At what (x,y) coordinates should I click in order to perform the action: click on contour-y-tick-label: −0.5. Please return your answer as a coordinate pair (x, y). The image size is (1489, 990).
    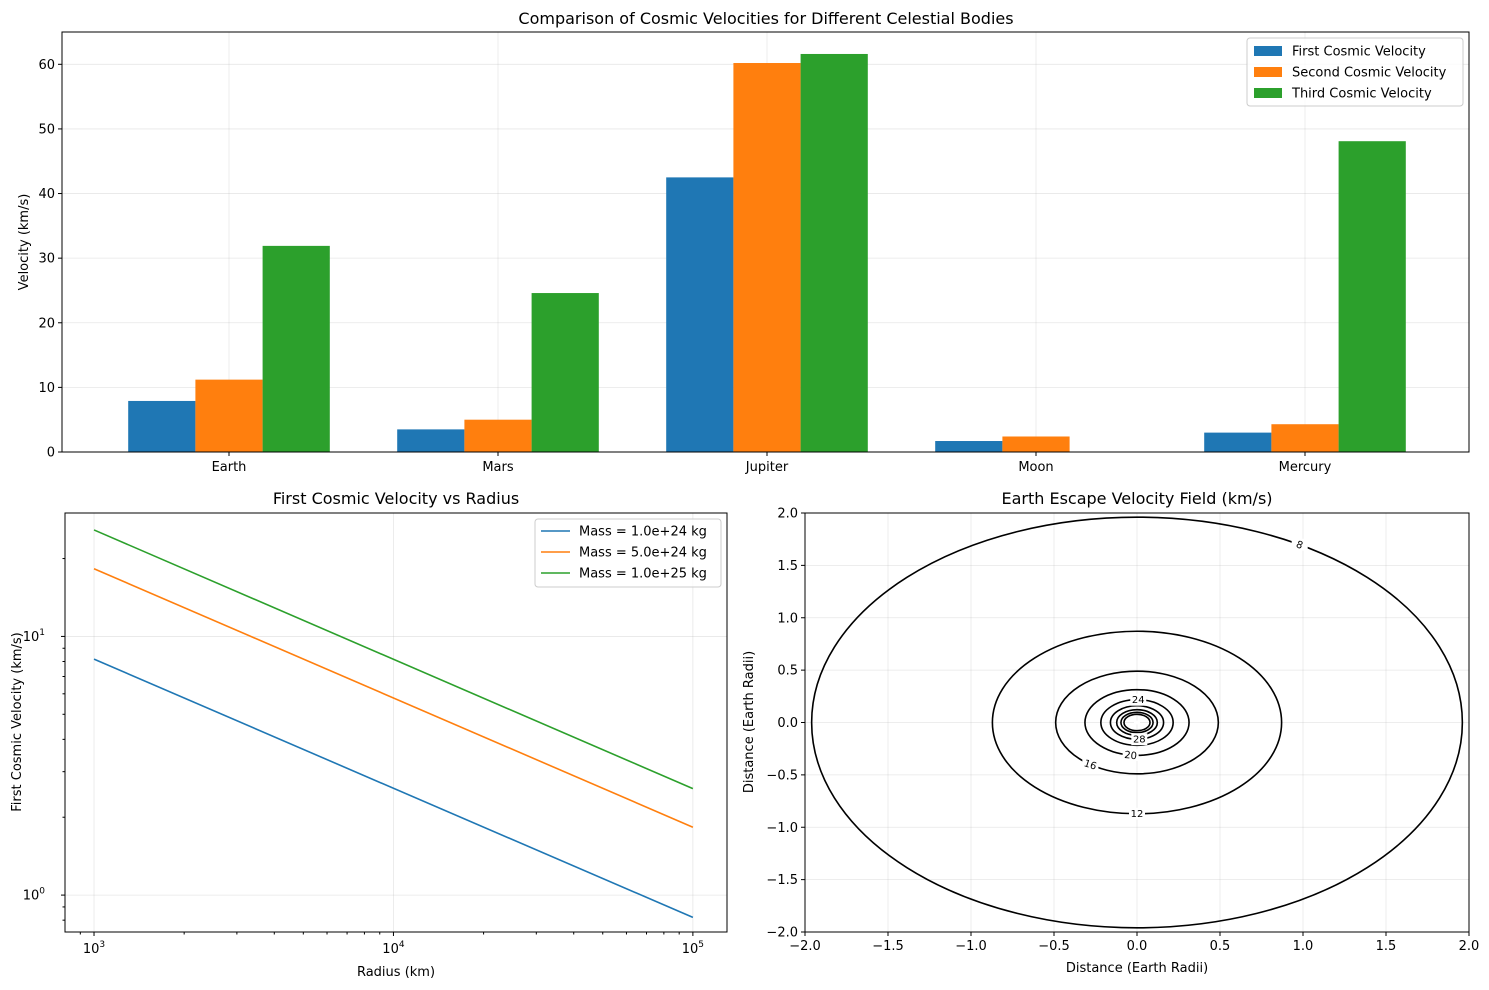
    Looking at the image, I should click on (782, 775).